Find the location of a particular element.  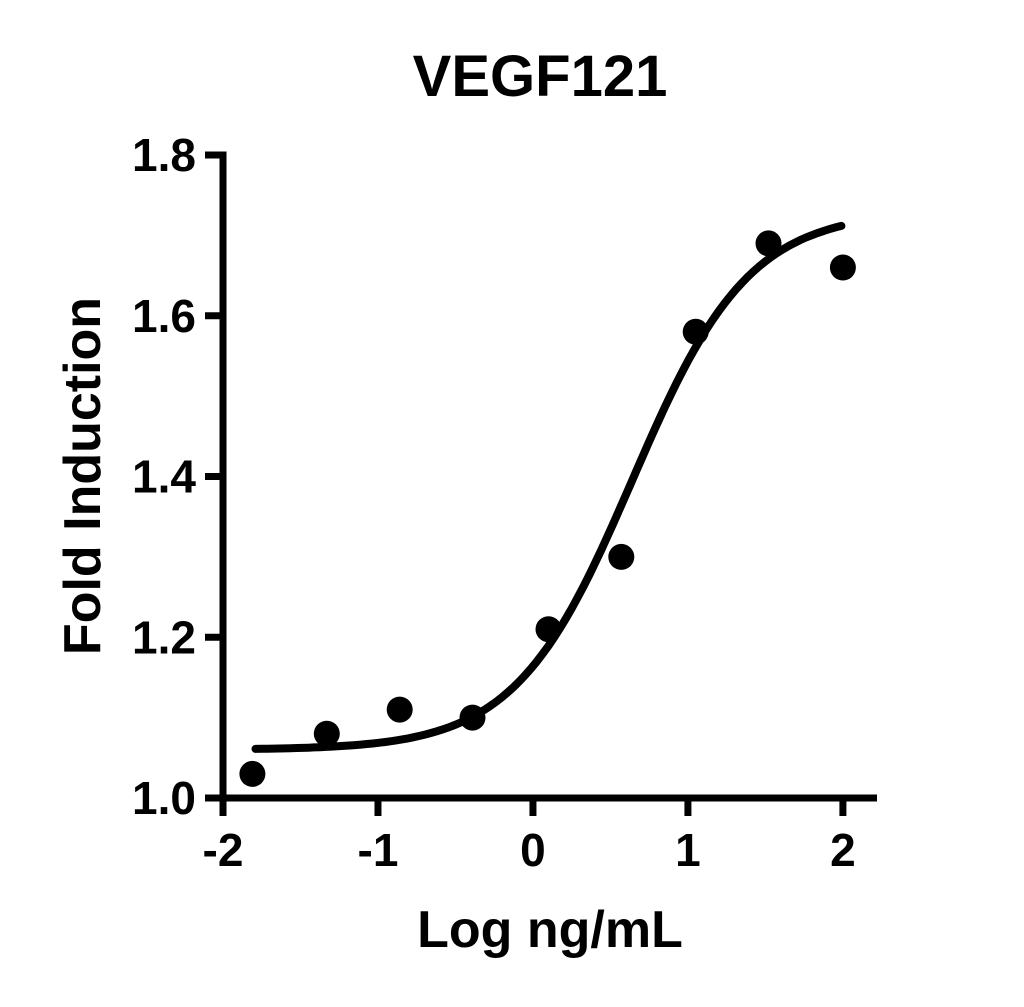

x-tick-label: -2 is located at coordinates (223, 850).